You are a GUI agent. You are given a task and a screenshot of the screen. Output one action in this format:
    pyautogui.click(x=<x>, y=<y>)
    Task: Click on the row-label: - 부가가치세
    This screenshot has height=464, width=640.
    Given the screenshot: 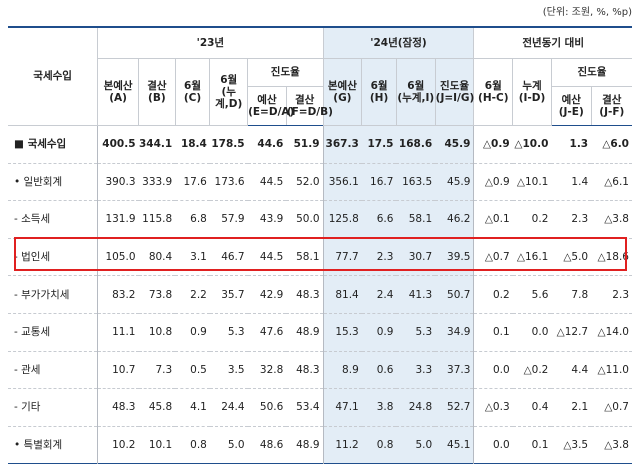 What is the action you would take?
    pyautogui.click(x=53, y=294)
    